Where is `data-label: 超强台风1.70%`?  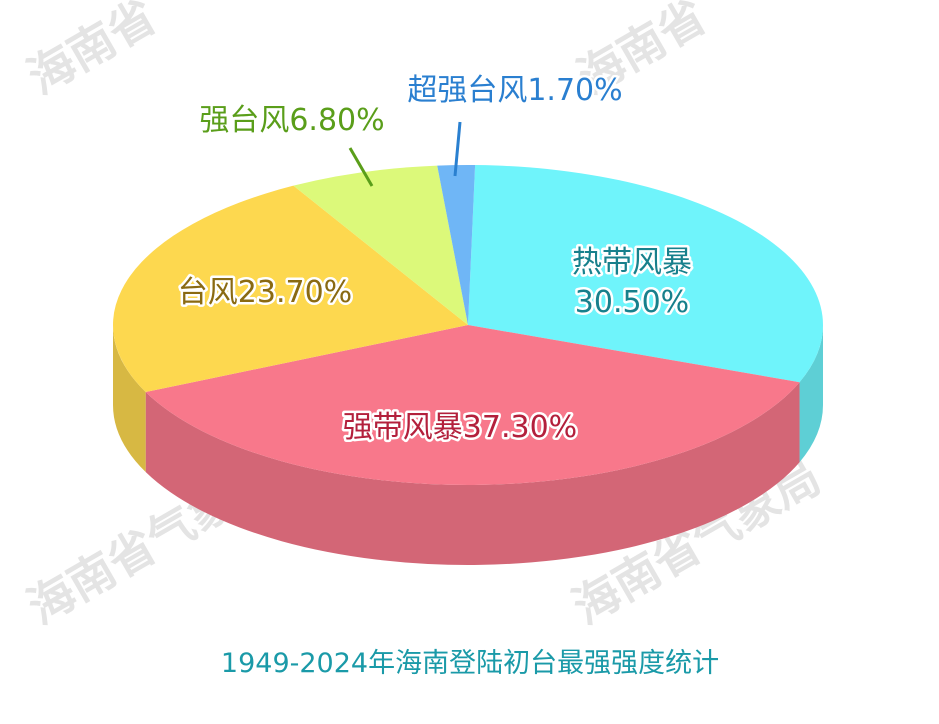 data-label: 超强台风1.70% is located at coordinates (514, 90).